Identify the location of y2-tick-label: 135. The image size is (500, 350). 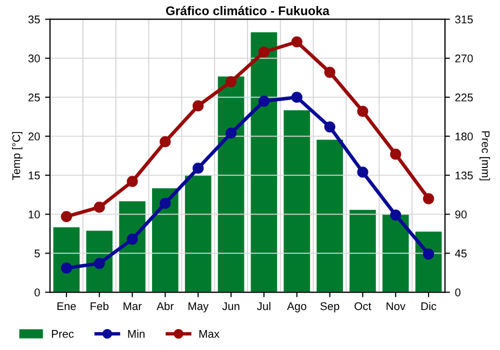
(464, 176).